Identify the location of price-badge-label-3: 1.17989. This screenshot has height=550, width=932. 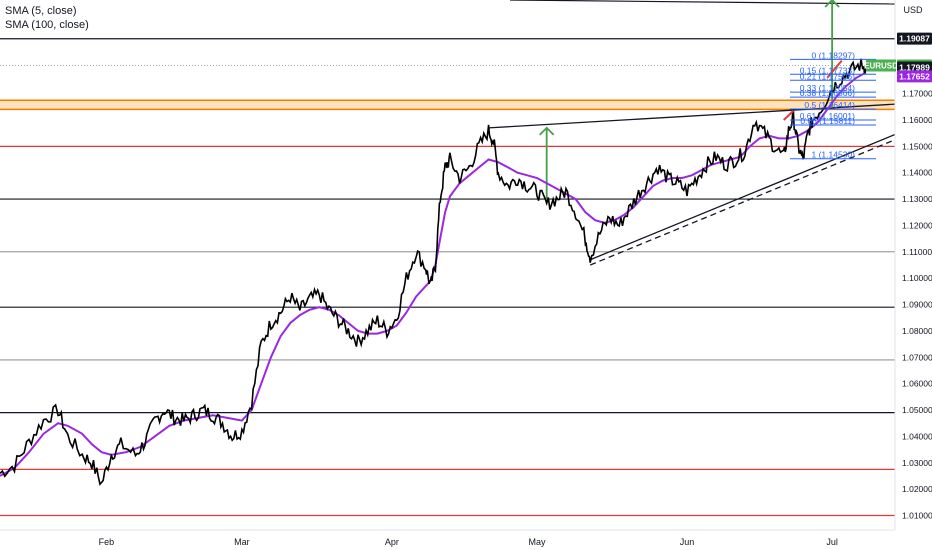
(914, 68).